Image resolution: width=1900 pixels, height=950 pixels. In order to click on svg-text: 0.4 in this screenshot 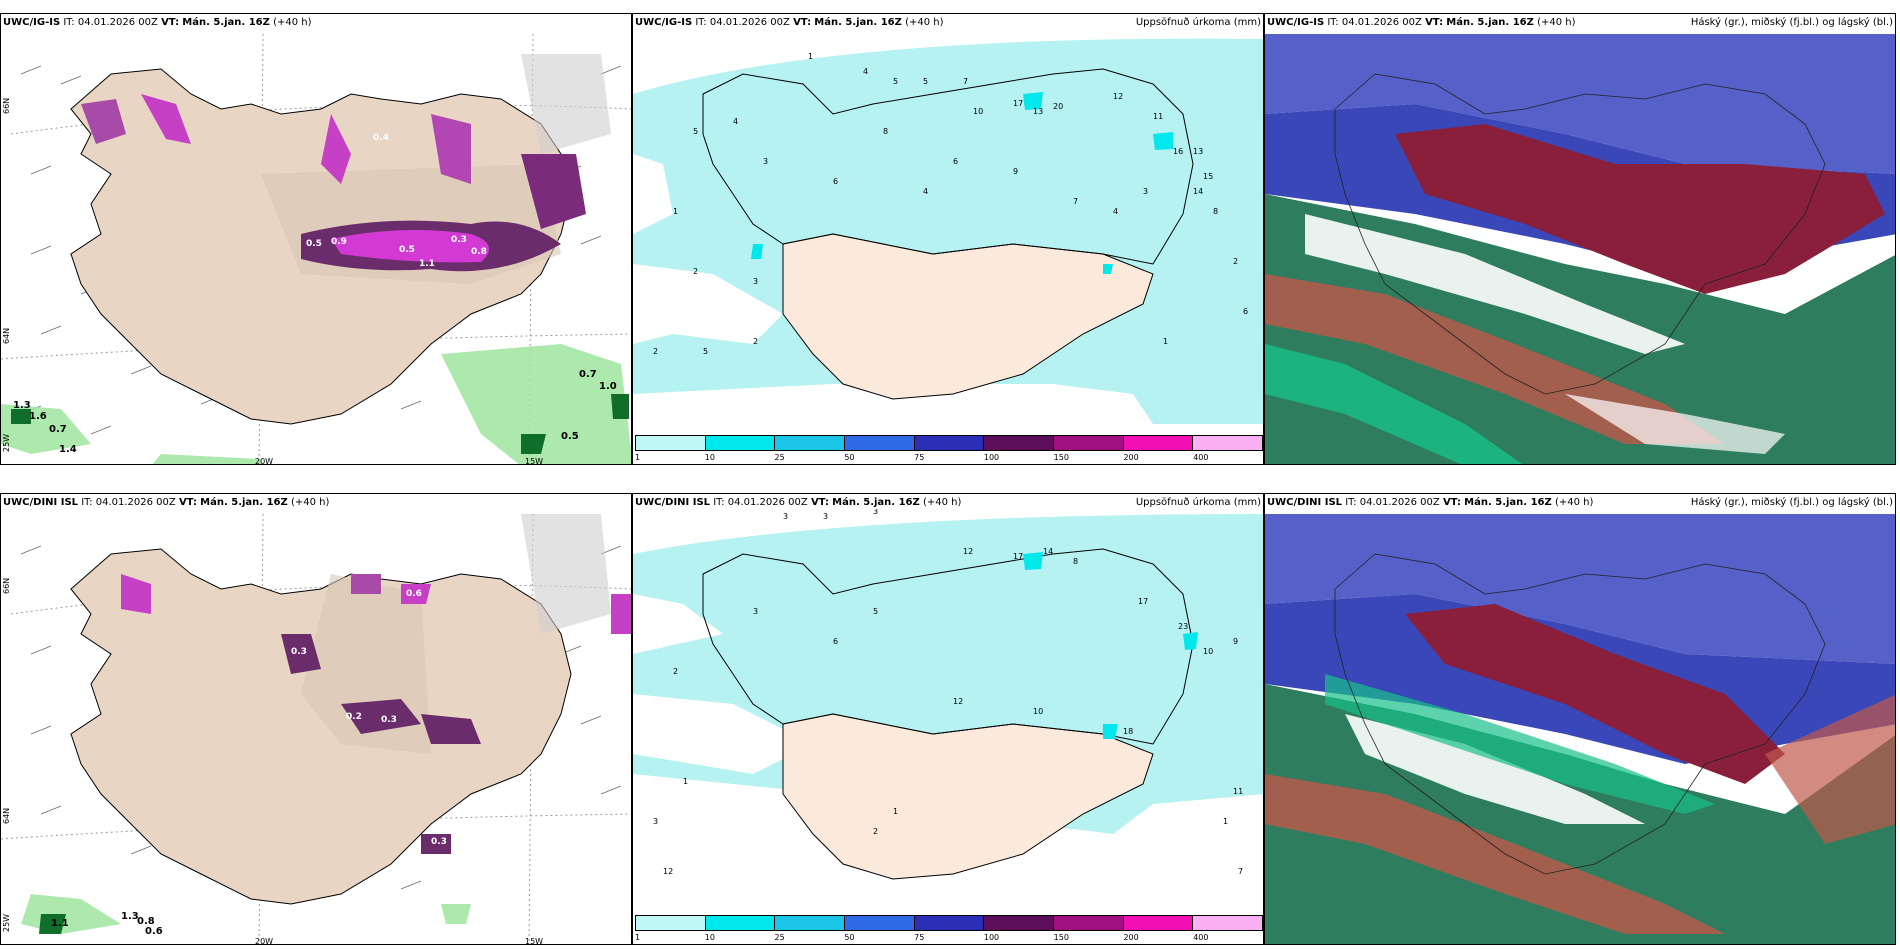, I will do `click(381, 138)`.